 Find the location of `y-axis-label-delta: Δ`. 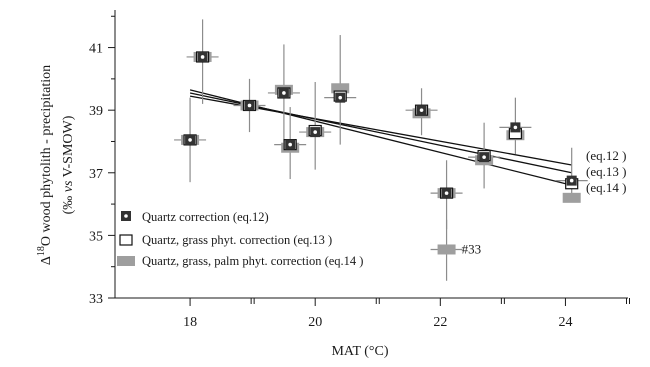

y-axis-label-delta: Δ is located at coordinates (46, 260).